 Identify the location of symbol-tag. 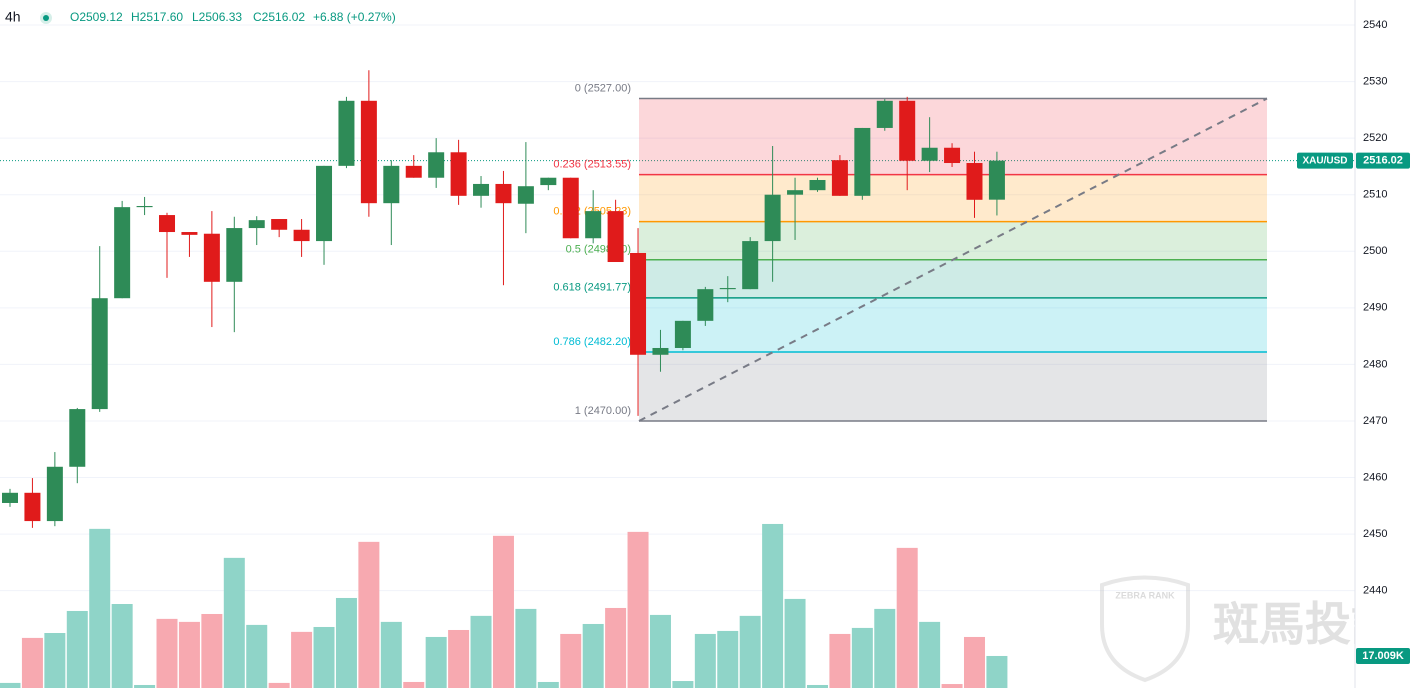
(1325, 160).